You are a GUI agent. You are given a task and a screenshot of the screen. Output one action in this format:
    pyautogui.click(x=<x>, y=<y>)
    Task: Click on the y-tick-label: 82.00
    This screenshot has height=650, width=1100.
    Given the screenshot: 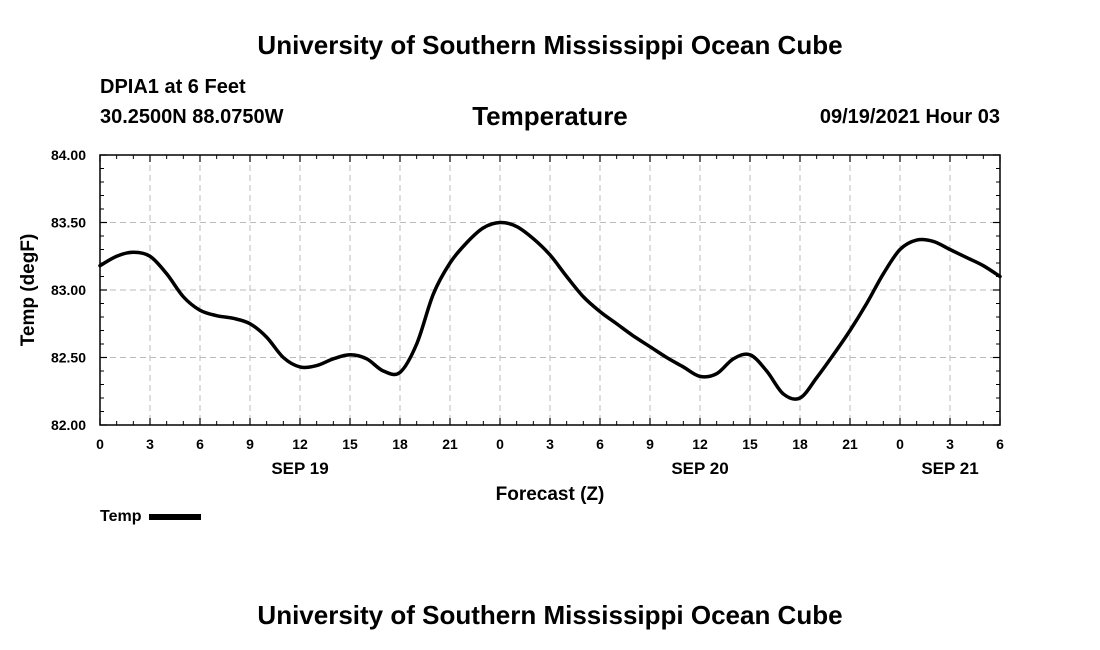 What is the action you would take?
    pyautogui.click(x=68, y=425)
    